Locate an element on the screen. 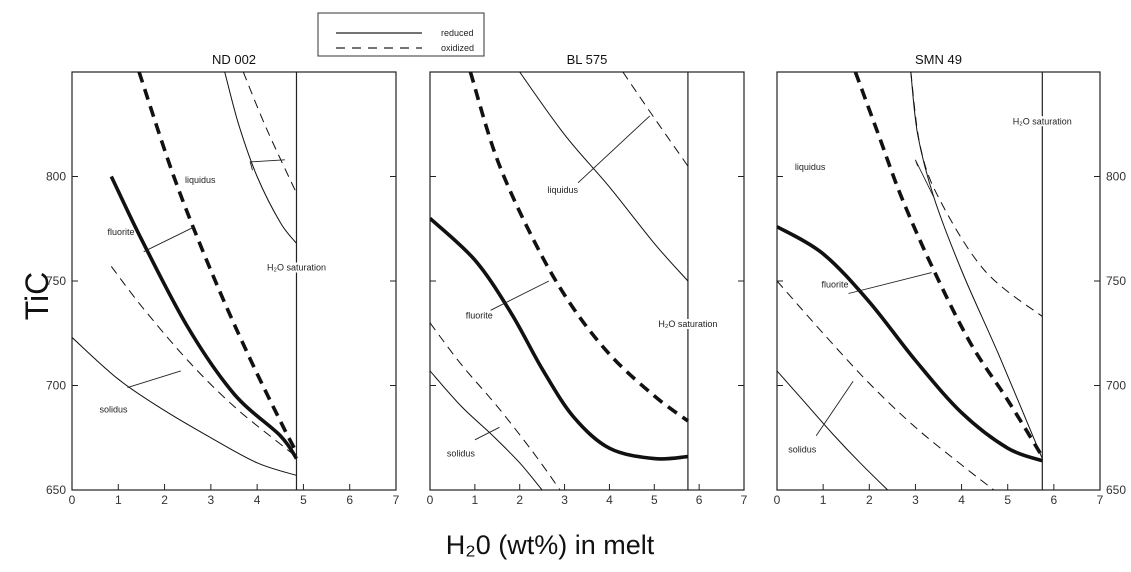 This screenshot has width=1131, height=572. legend: reduced oxidized is located at coordinates (401, 34).